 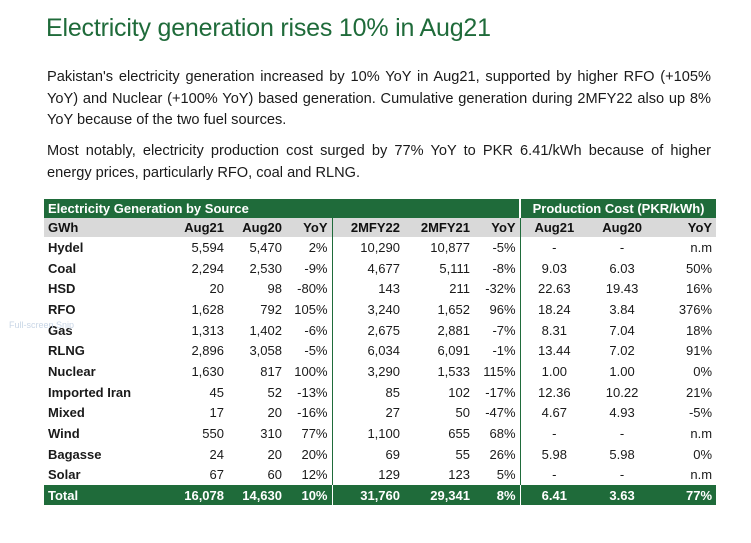 What do you see at coordinates (462, 454) in the screenshot?
I see `table-cell: 55` at bounding box center [462, 454].